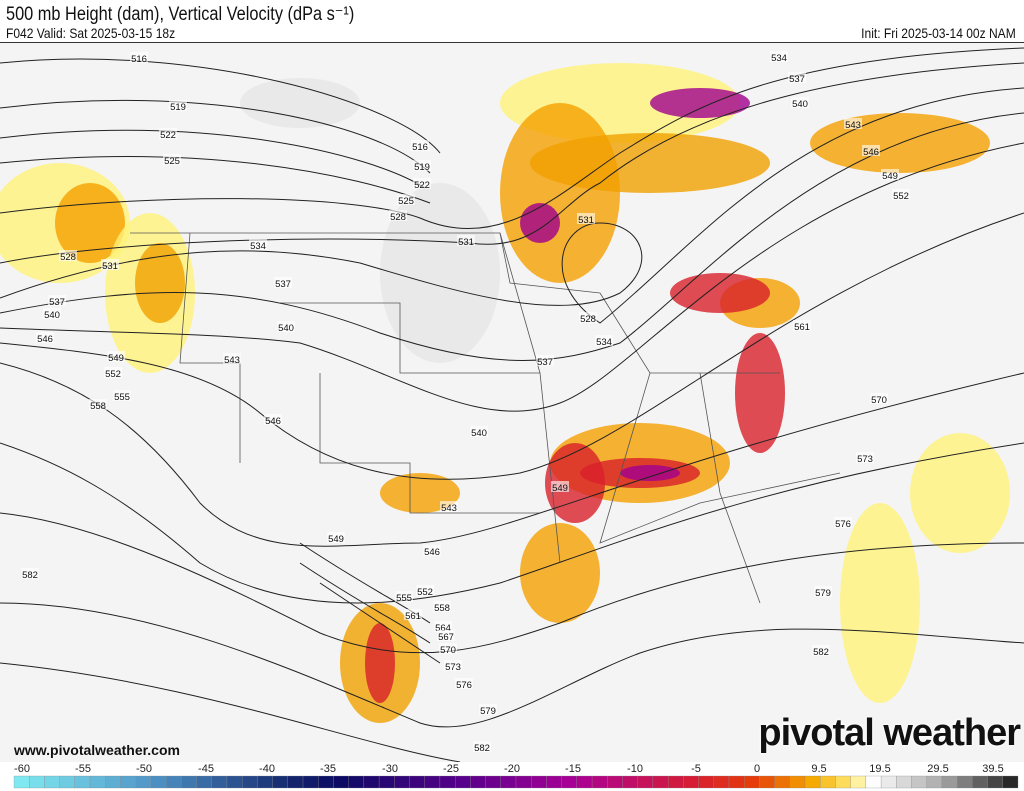 This screenshot has height=791, width=1024. I want to click on contour-label: 525, so click(406, 201).